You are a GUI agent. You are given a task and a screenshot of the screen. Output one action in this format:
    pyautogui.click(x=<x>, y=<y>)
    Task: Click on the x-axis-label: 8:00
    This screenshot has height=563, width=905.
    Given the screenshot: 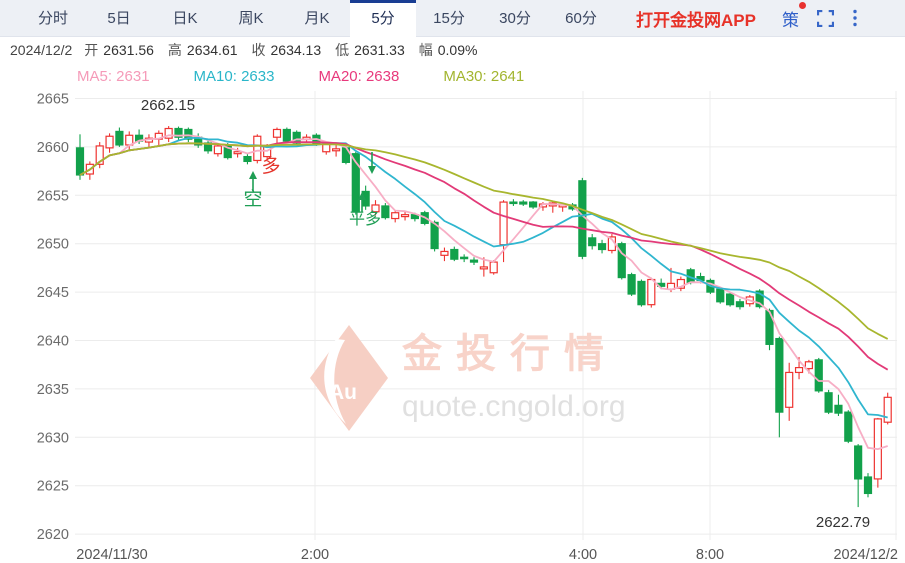 What is the action you would take?
    pyautogui.click(x=710, y=555)
    